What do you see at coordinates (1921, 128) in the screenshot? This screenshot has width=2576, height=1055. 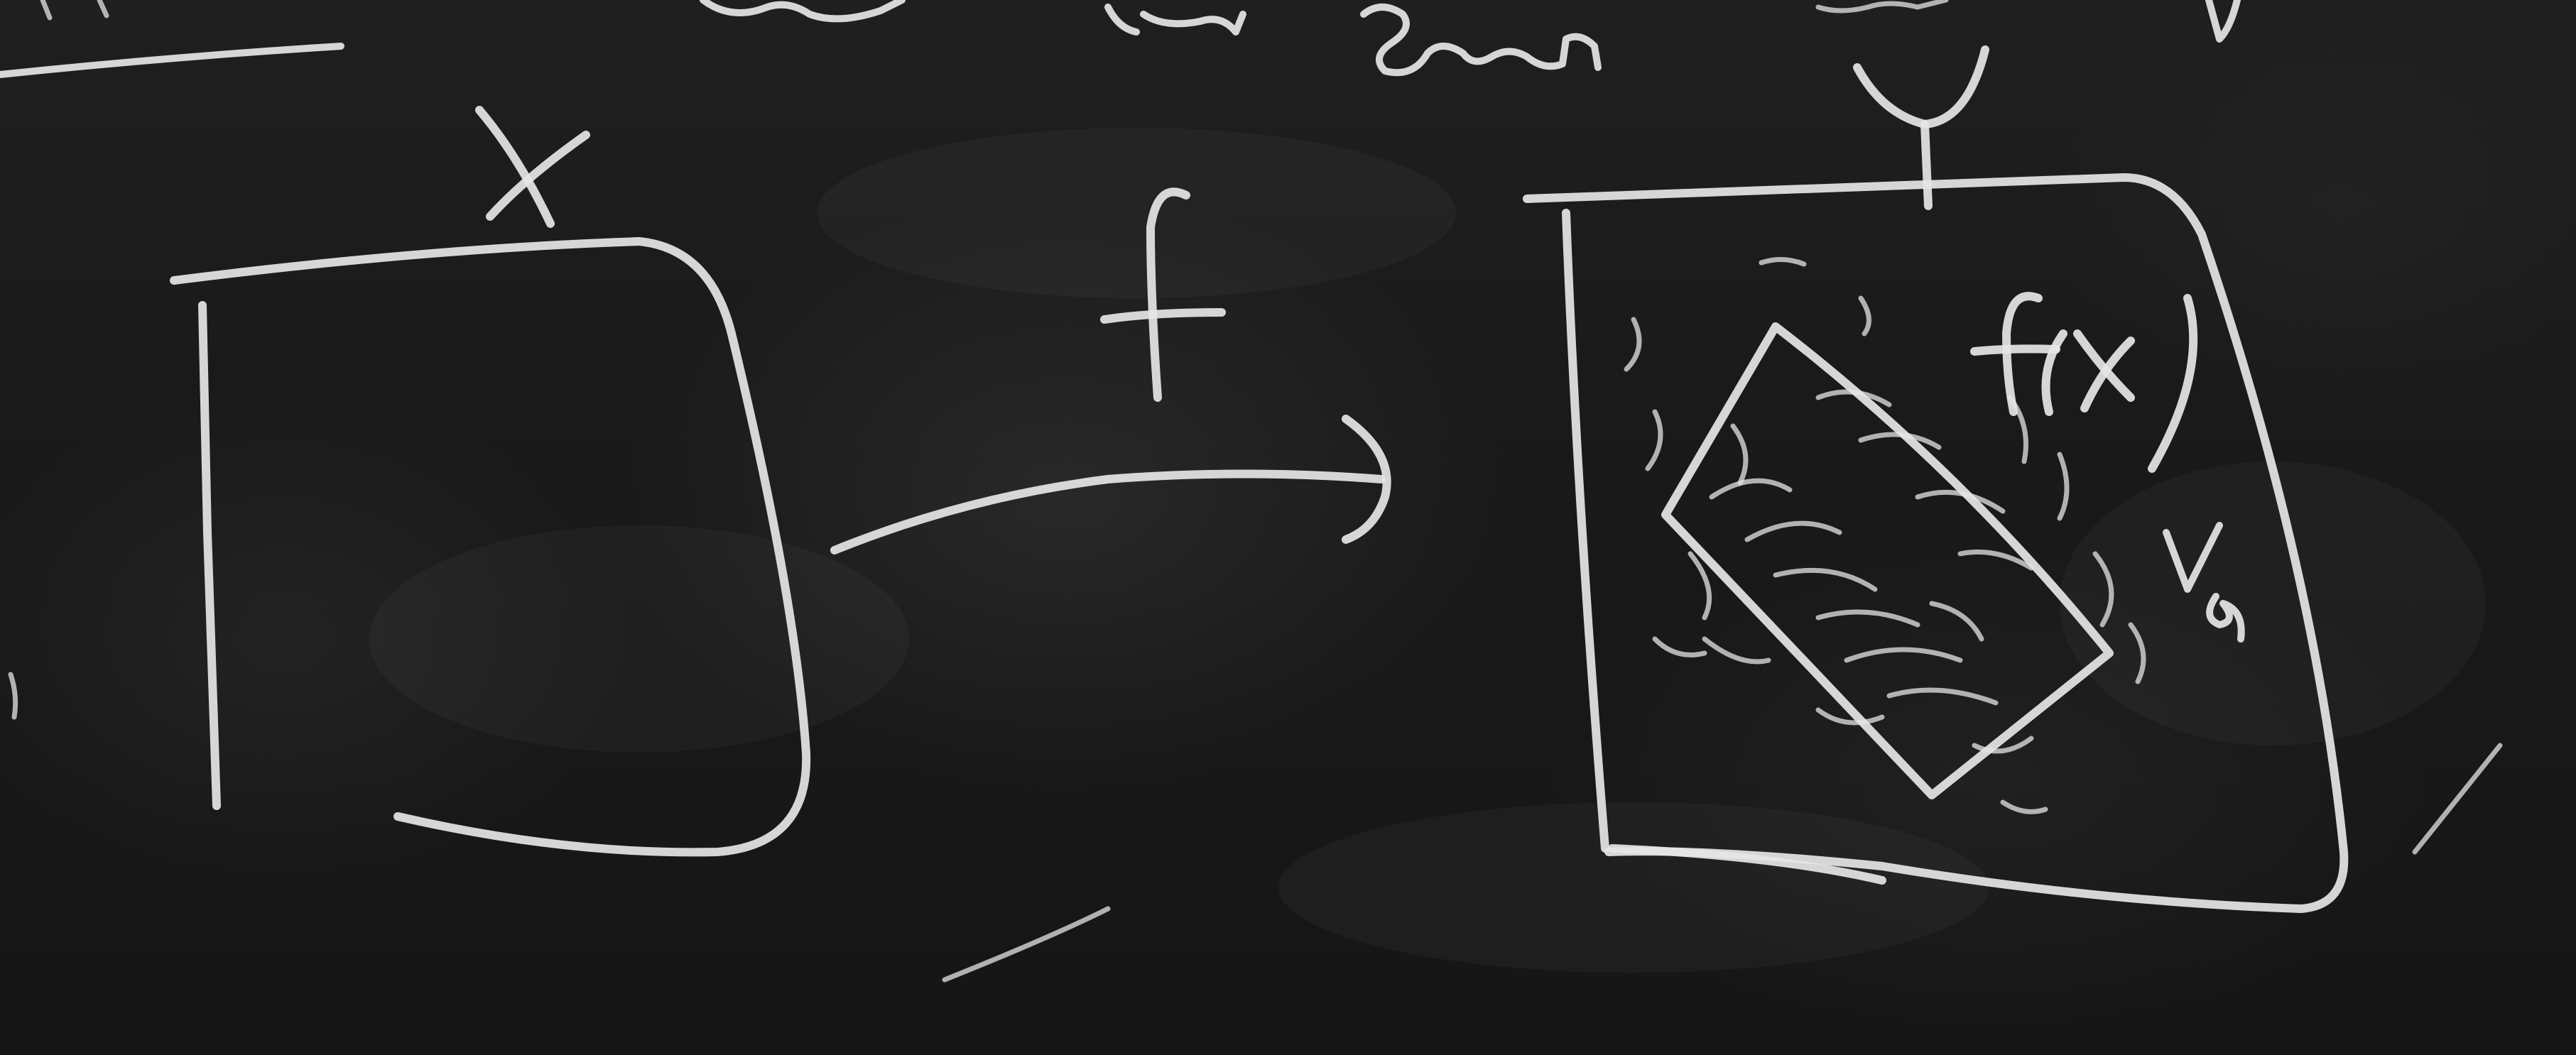 I see `label-y` at bounding box center [1921, 128].